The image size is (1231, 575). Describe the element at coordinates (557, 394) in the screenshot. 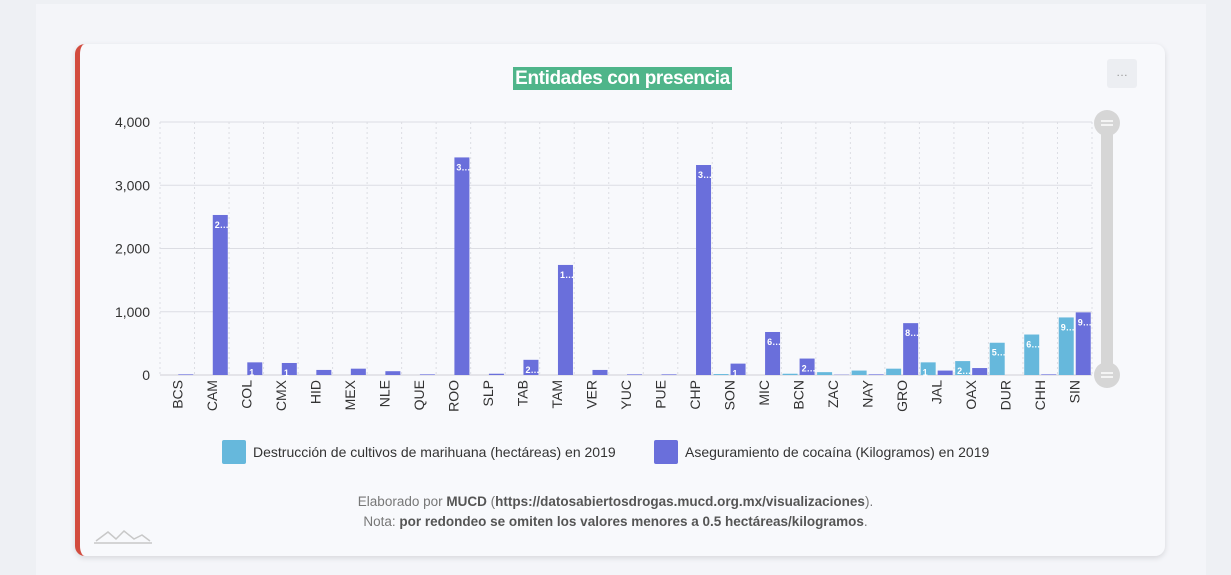

I see `x-tick-label: TAM` at that location.